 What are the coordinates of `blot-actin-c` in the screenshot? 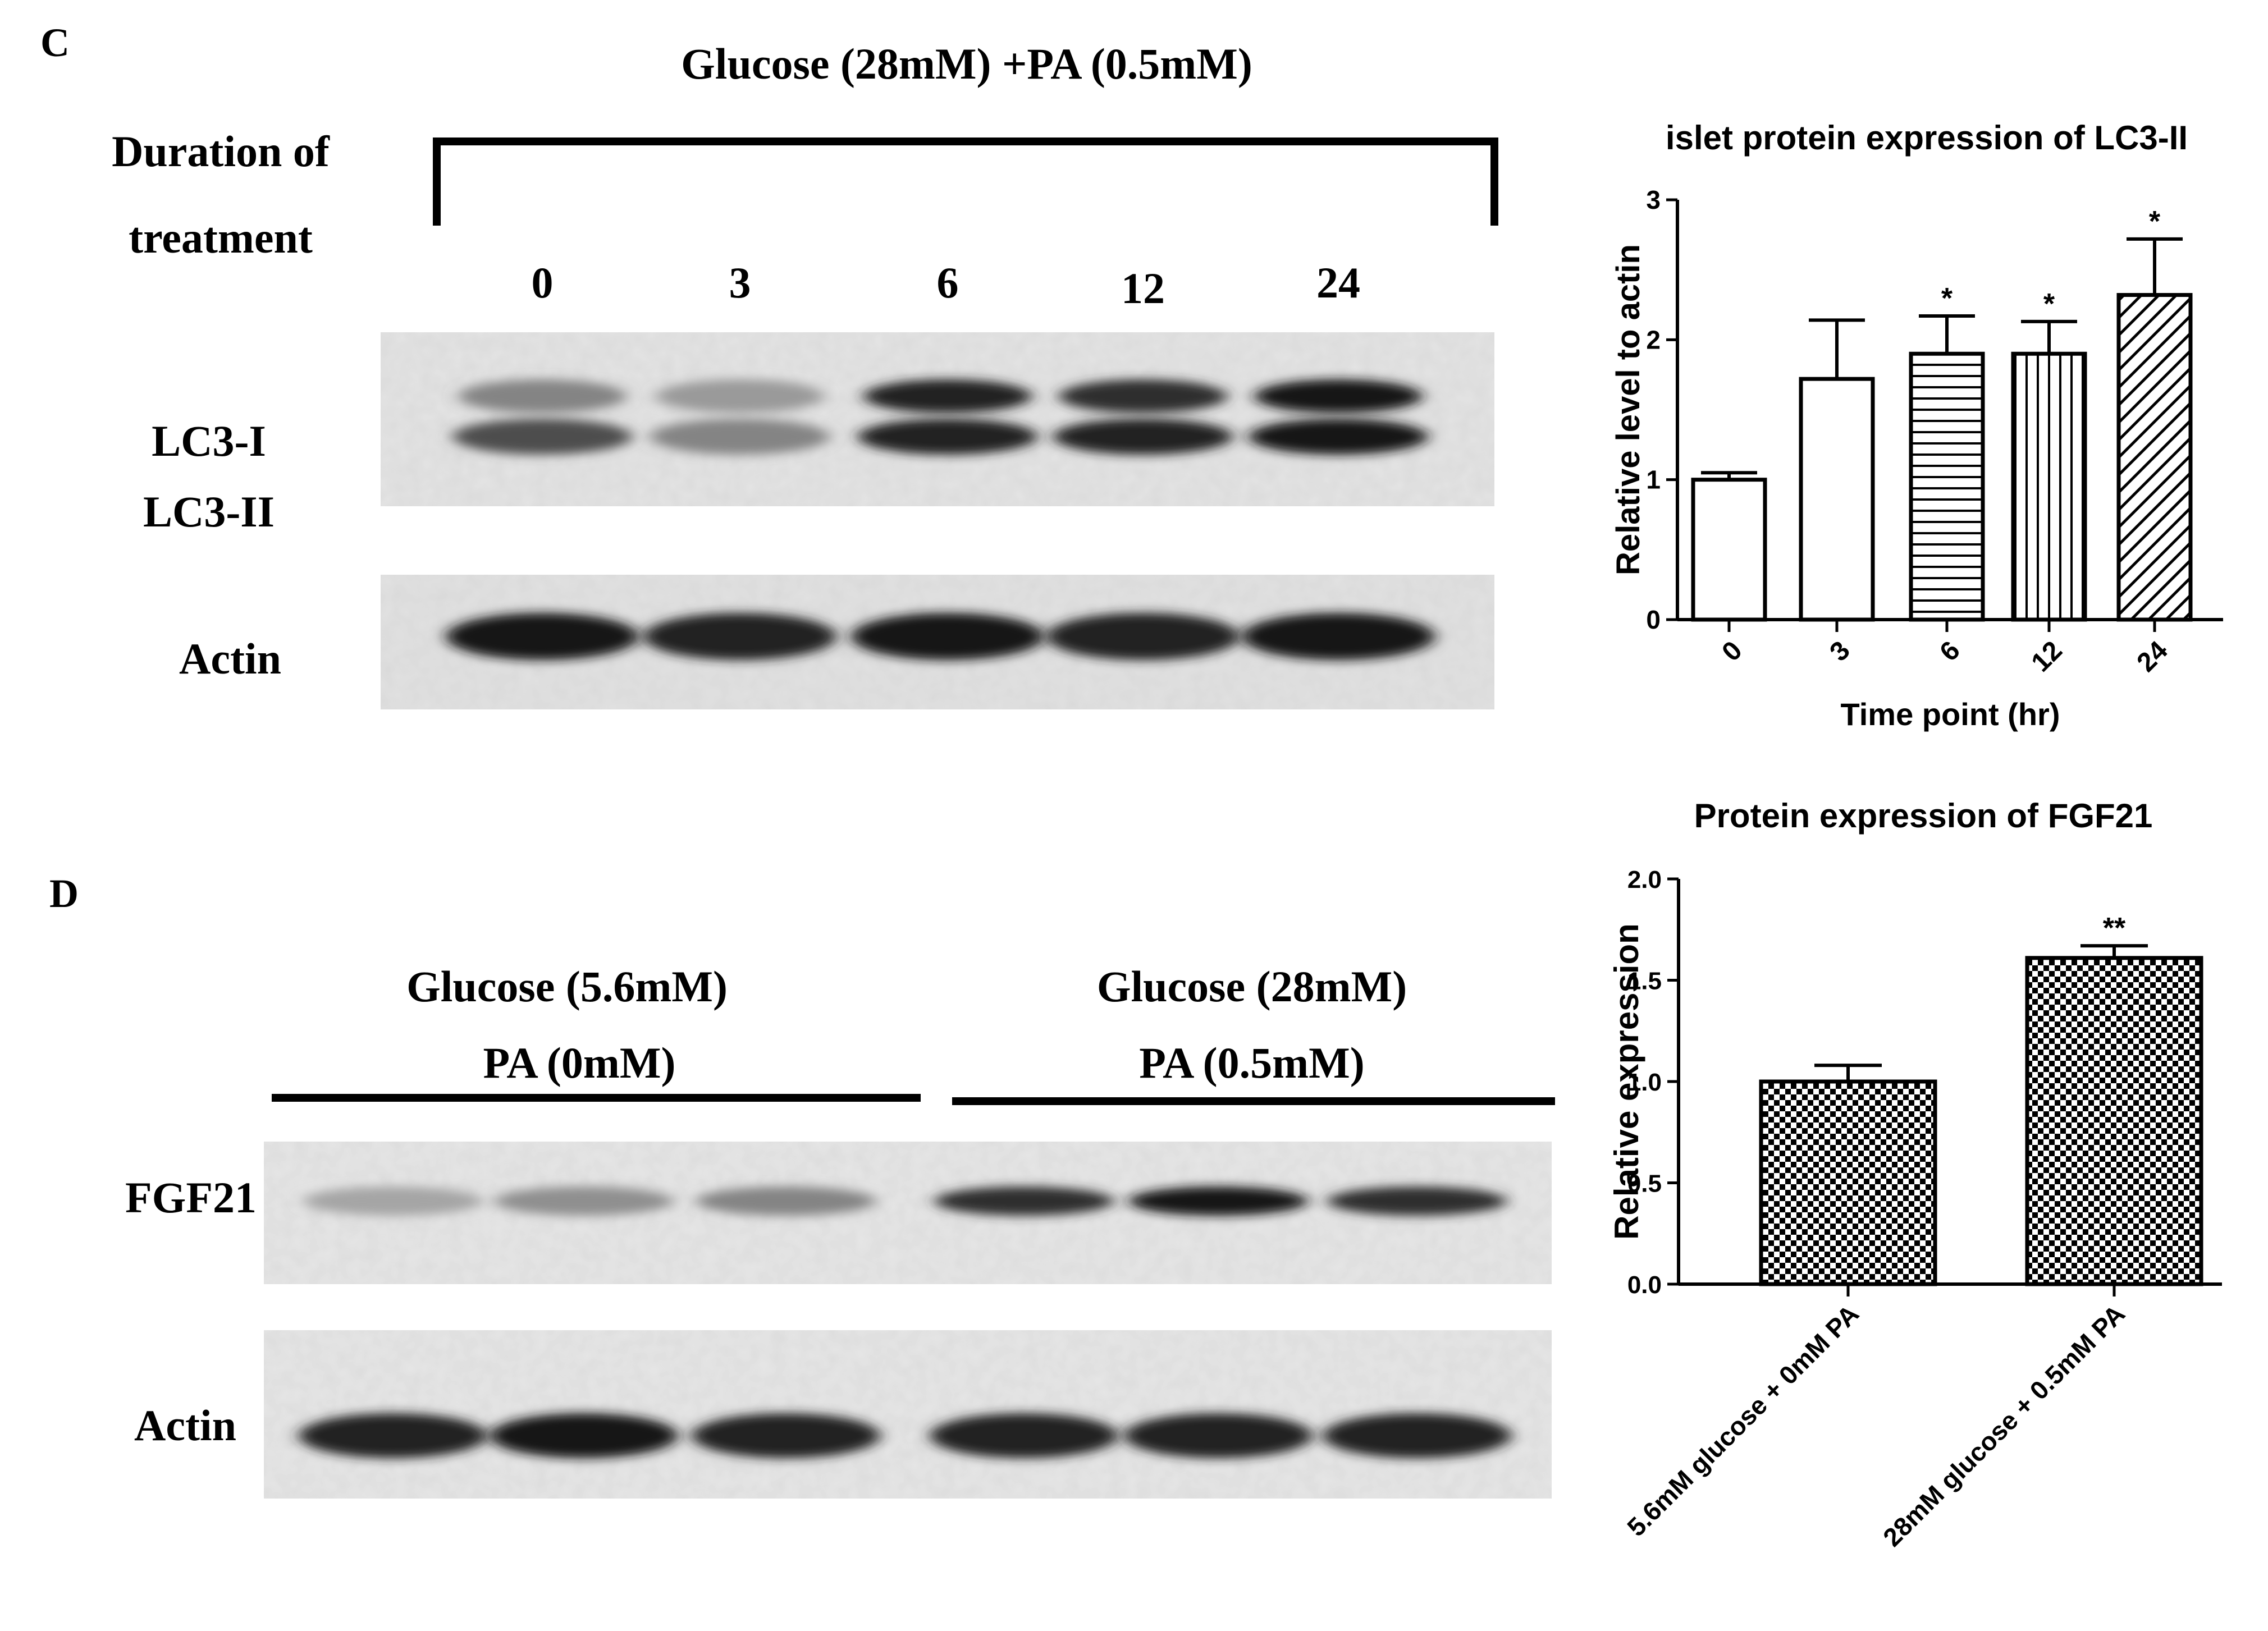 It's located at (937, 642).